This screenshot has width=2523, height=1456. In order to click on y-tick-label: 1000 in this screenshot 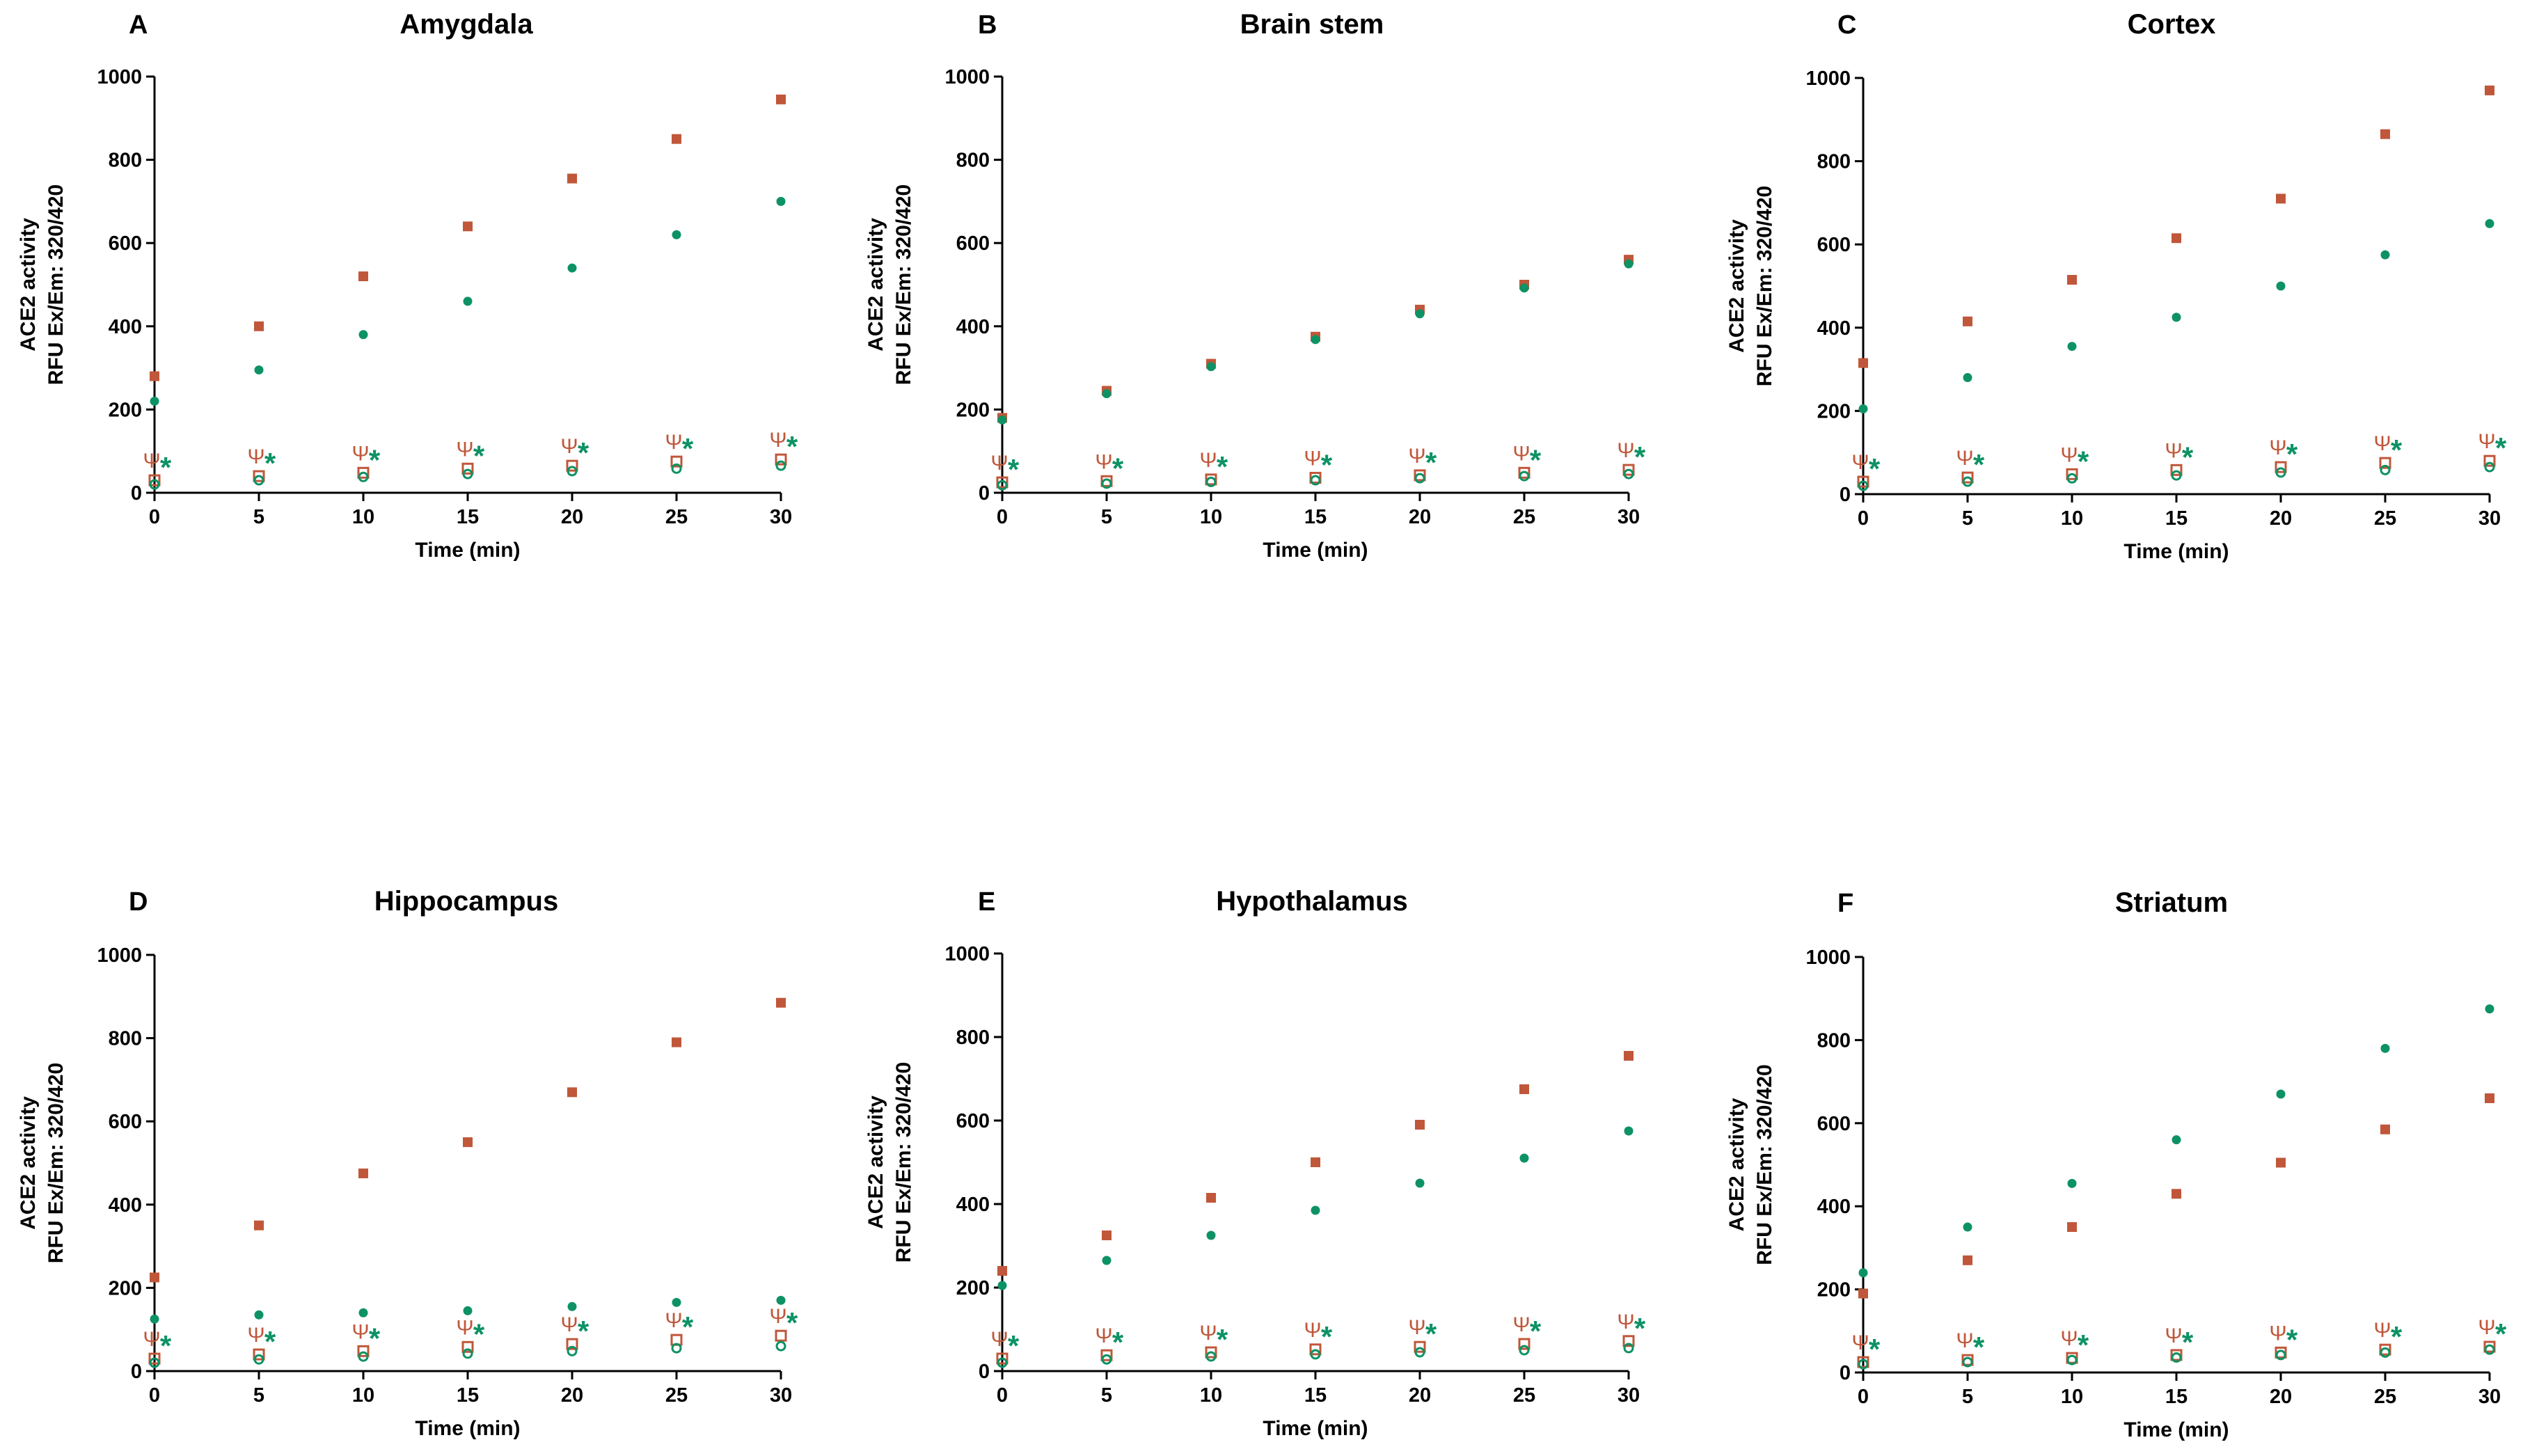, I will do `click(1828, 79)`.